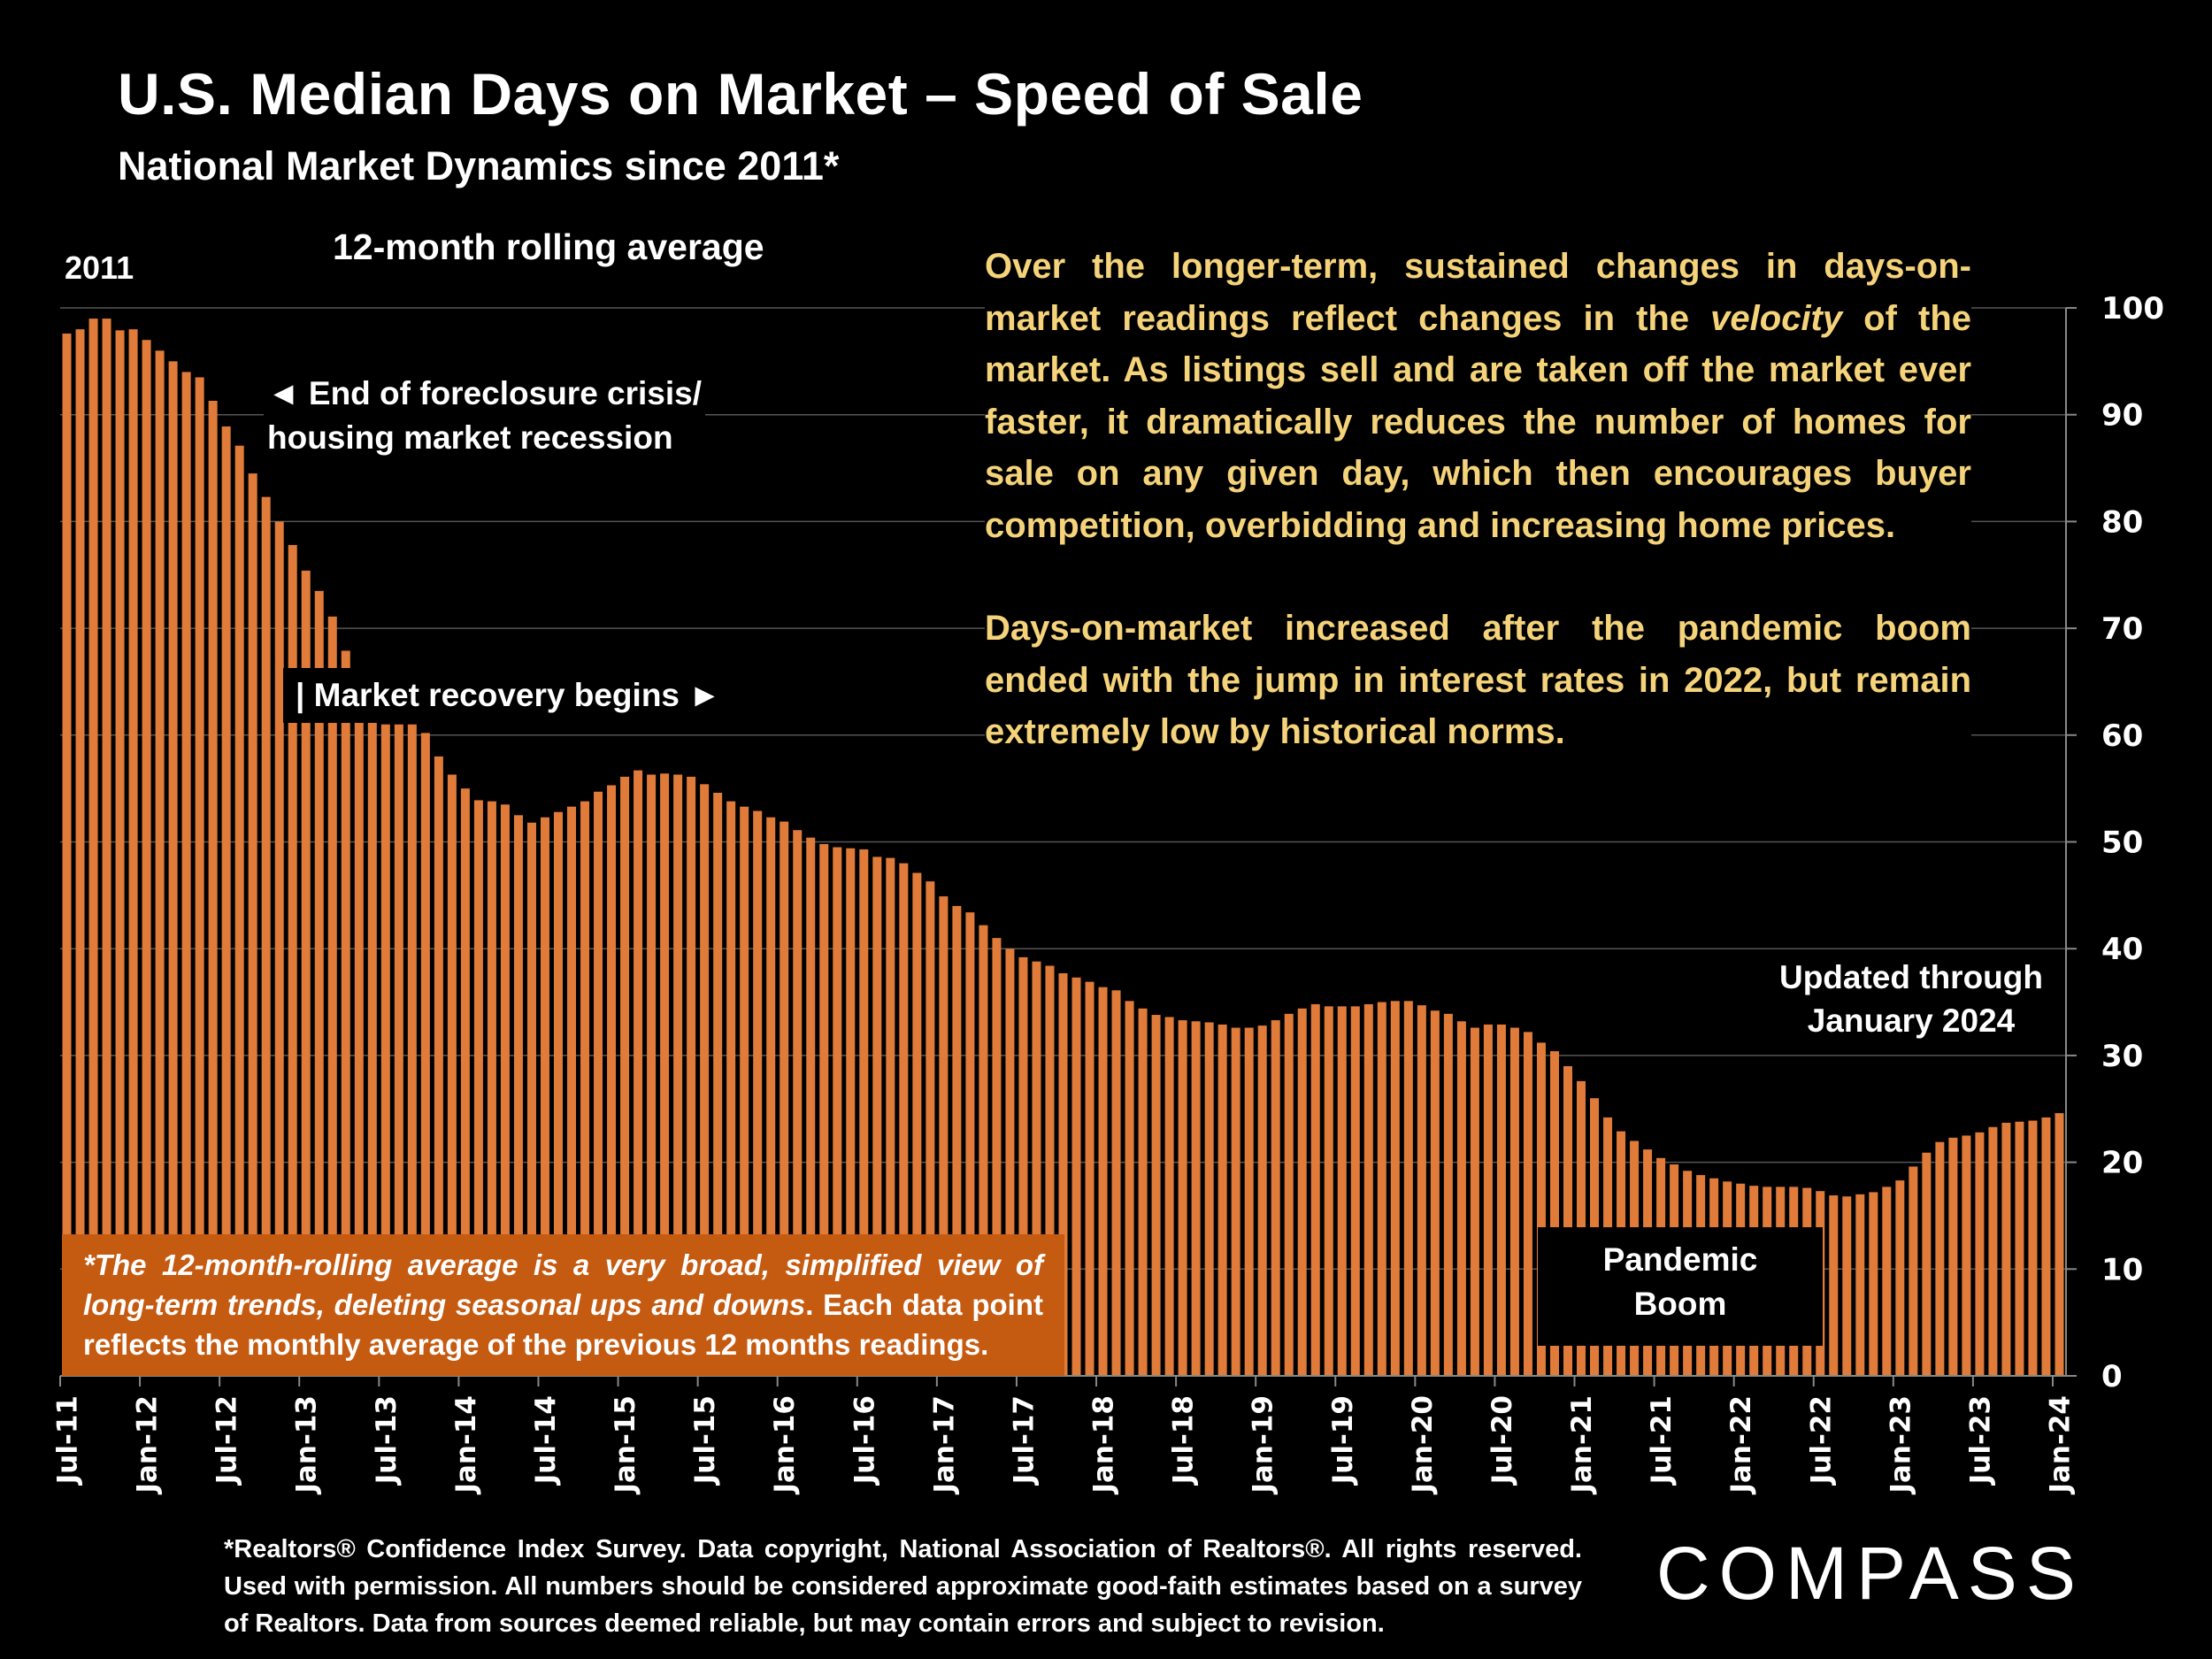 The height and width of the screenshot is (1659, 2212). Describe the element at coordinates (2122, 416) in the screenshot. I see `y-tick-label: 90` at that location.